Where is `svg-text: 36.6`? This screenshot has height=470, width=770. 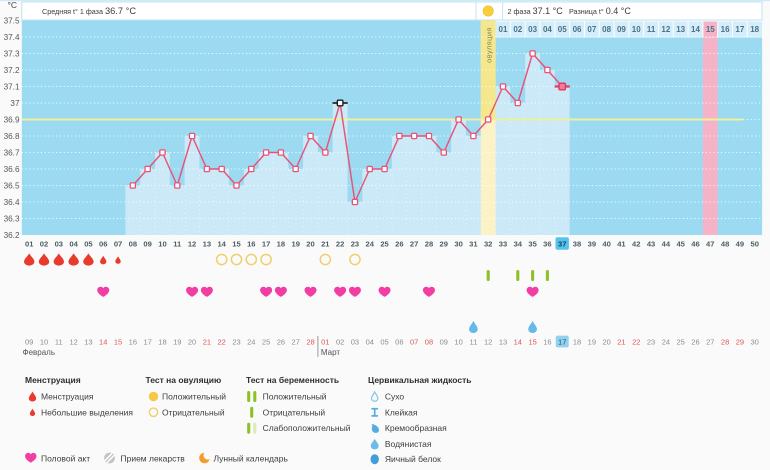
svg-text: 36.6 is located at coordinates (12, 169).